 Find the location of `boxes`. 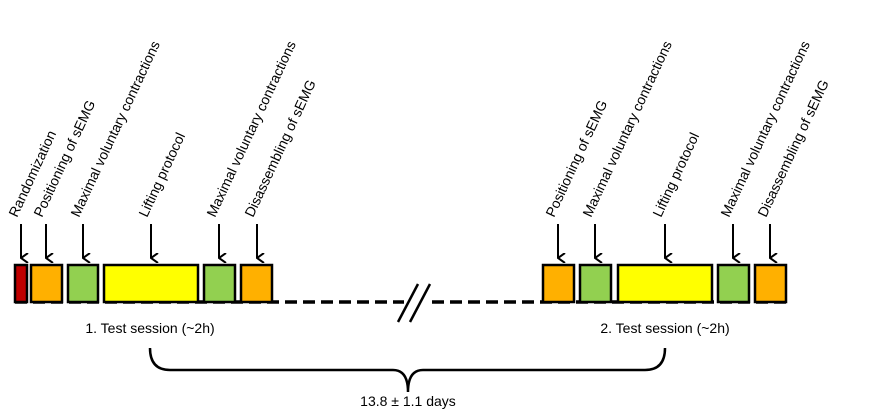

boxes is located at coordinates (400, 283).